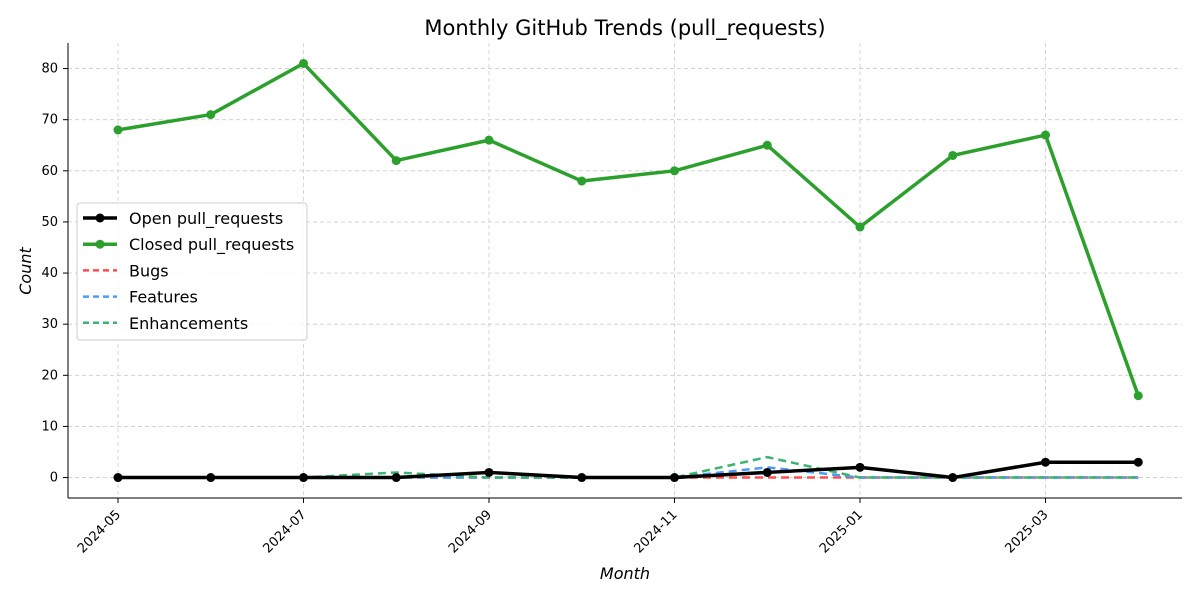 The image size is (1200, 600). What do you see at coordinates (624, 28) in the screenshot?
I see `chart-title: Monthly GitHub Trends (pull_requests)` at bounding box center [624, 28].